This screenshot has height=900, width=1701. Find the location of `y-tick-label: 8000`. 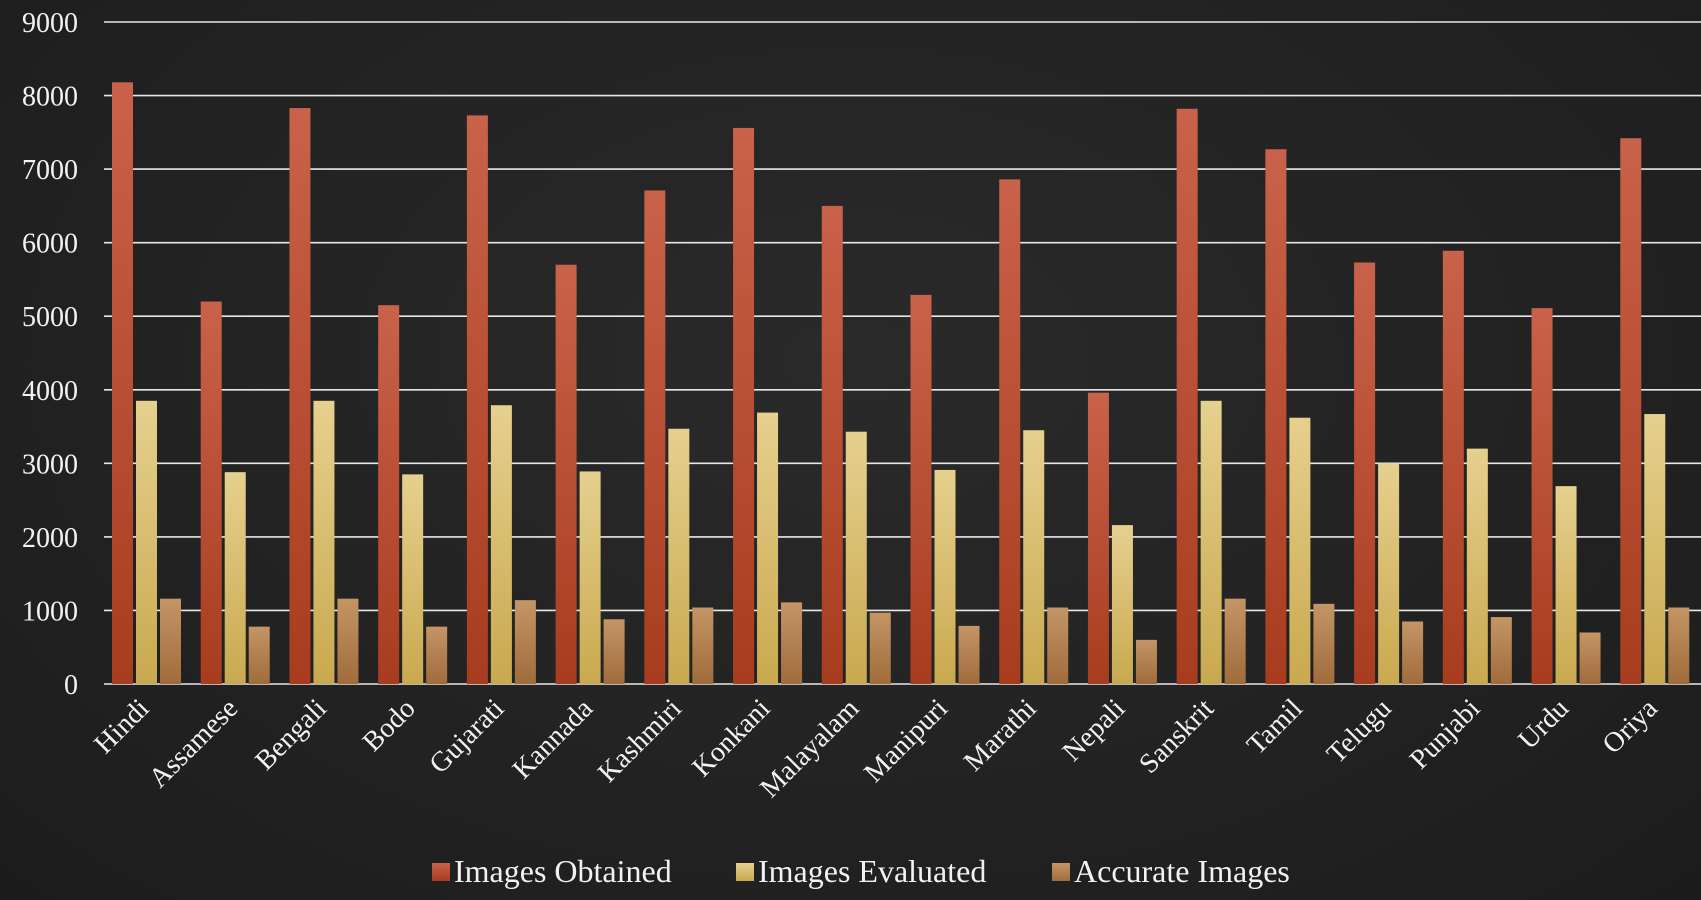

y-tick-label: 8000 is located at coordinates (50, 97).